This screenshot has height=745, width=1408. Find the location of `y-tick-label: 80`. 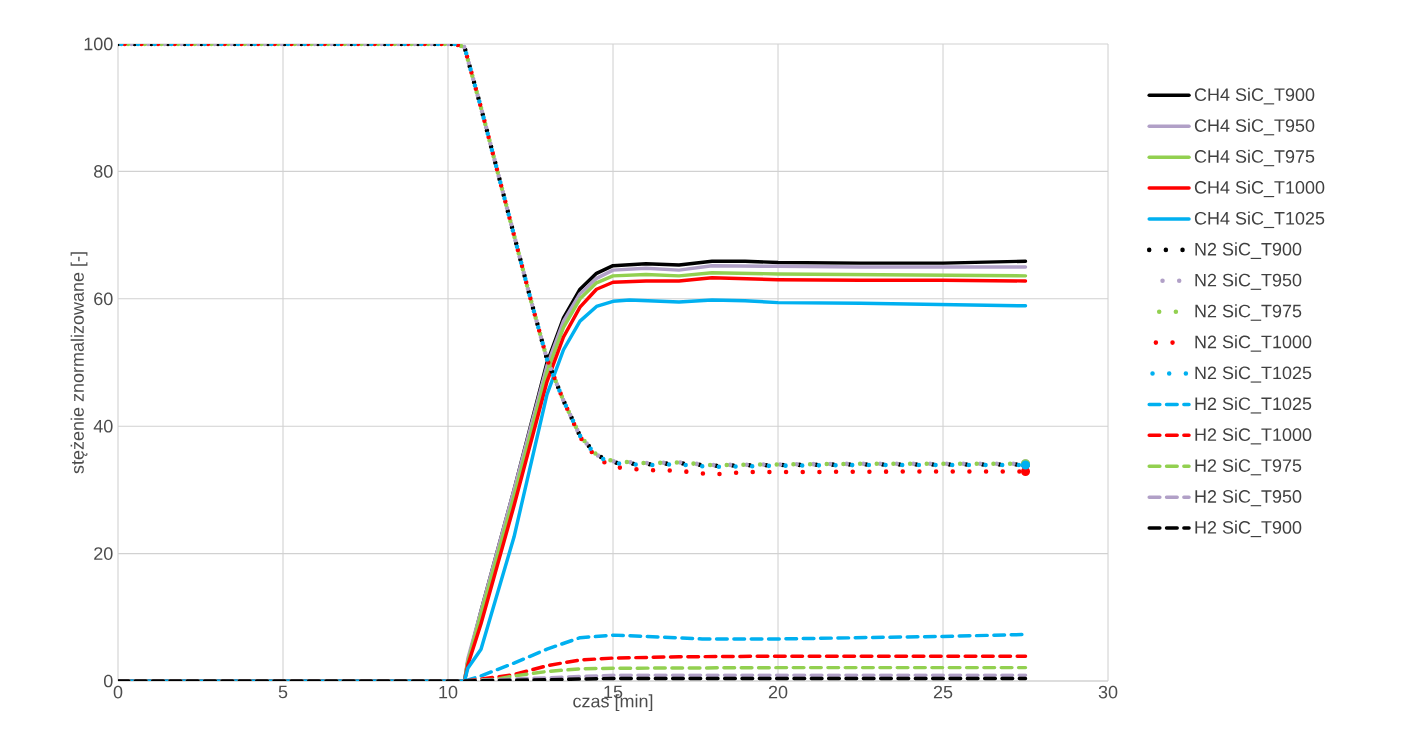

y-tick-label: 80 is located at coordinates (103, 171).